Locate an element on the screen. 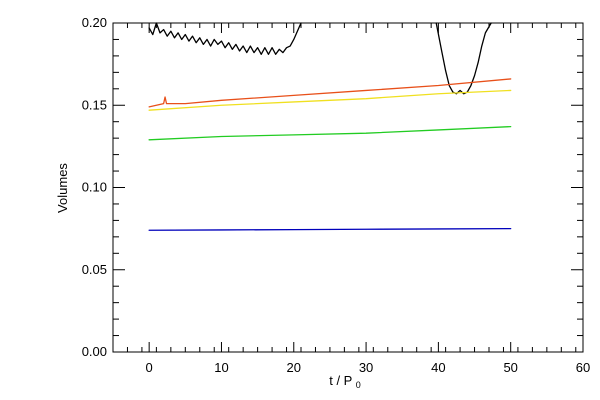 The image size is (600, 400). x-tick-label: 0 is located at coordinates (149, 367).